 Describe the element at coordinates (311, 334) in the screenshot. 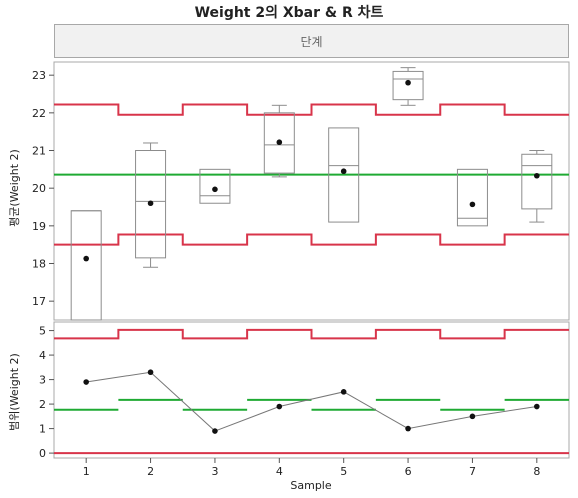

I see `range-ucl-line` at that location.